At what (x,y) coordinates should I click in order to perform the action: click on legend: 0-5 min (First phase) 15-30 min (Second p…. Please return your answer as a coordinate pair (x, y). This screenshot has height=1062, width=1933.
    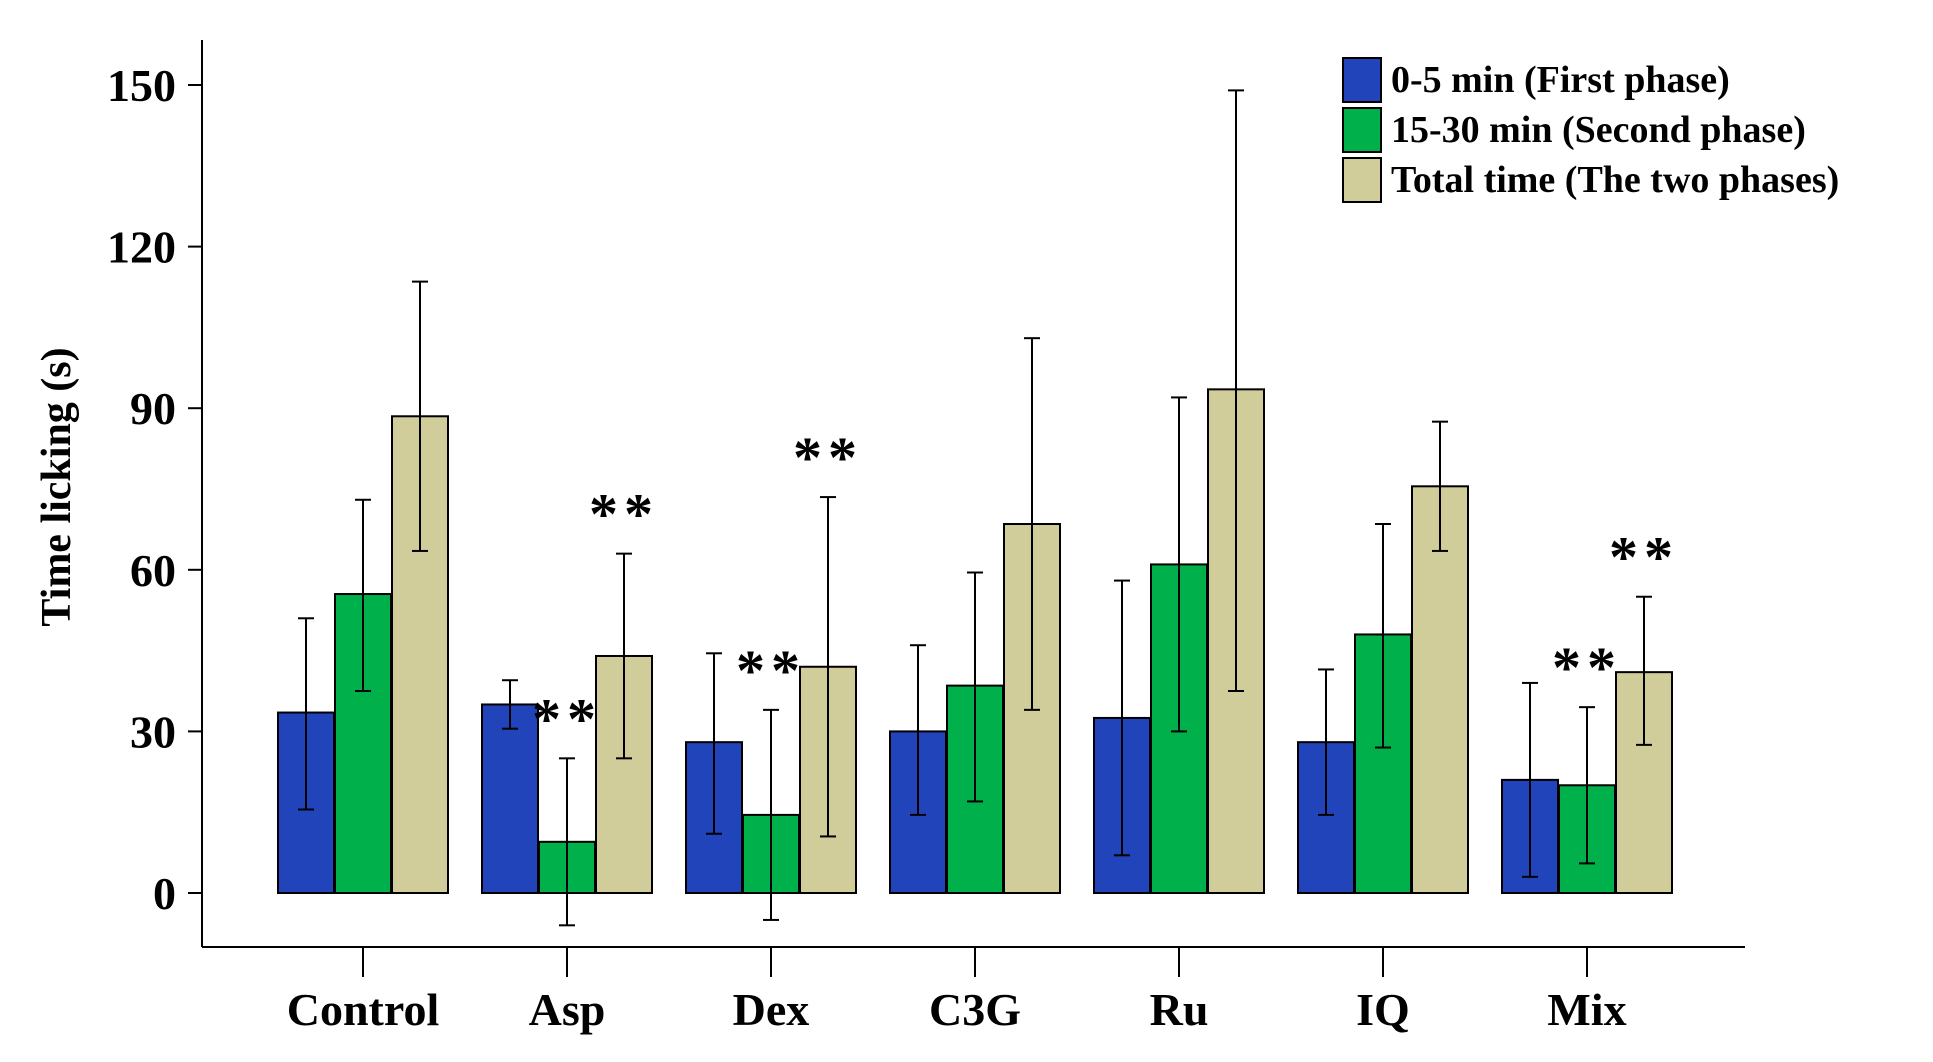
    Looking at the image, I should click on (1590, 130).